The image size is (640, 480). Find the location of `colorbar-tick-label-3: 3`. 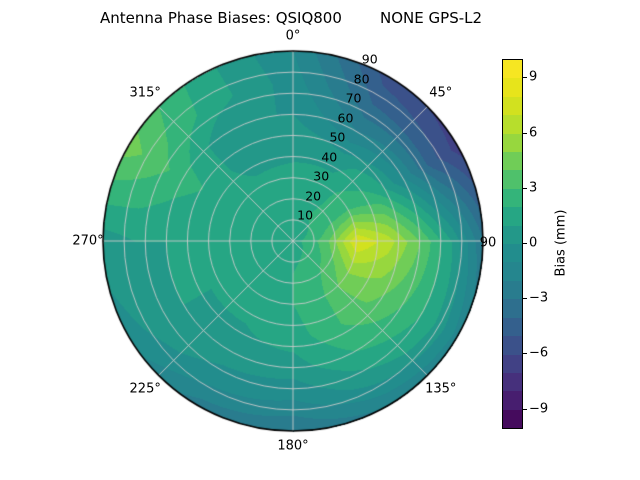

colorbar-tick-label-3: 3 is located at coordinates (533, 188).